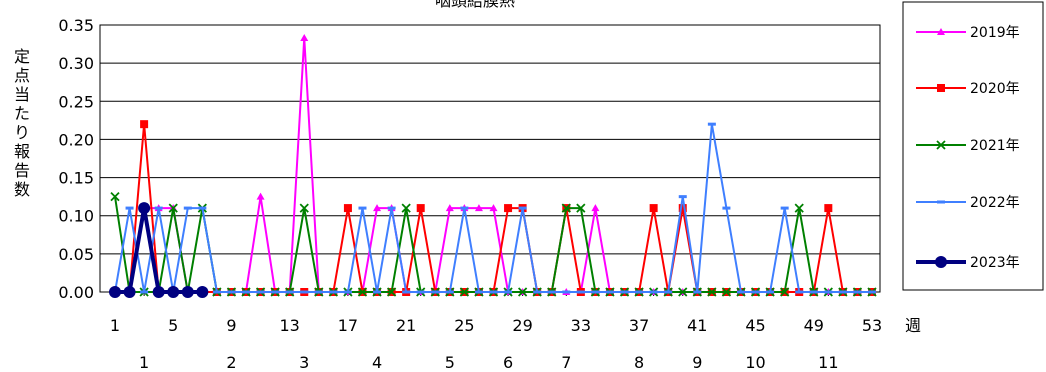 The width and height of the screenshot is (1046, 372). Describe the element at coordinates (581, 325) in the screenshot. I see `x-tick-label: 33` at that location.